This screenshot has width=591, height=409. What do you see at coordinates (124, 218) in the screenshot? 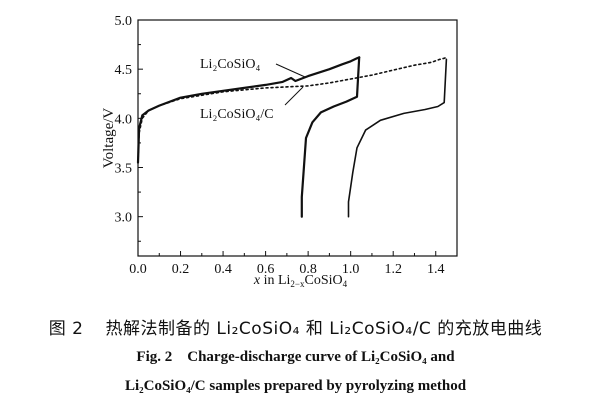
I see `y-tick-label: 3.0` at bounding box center [124, 218].